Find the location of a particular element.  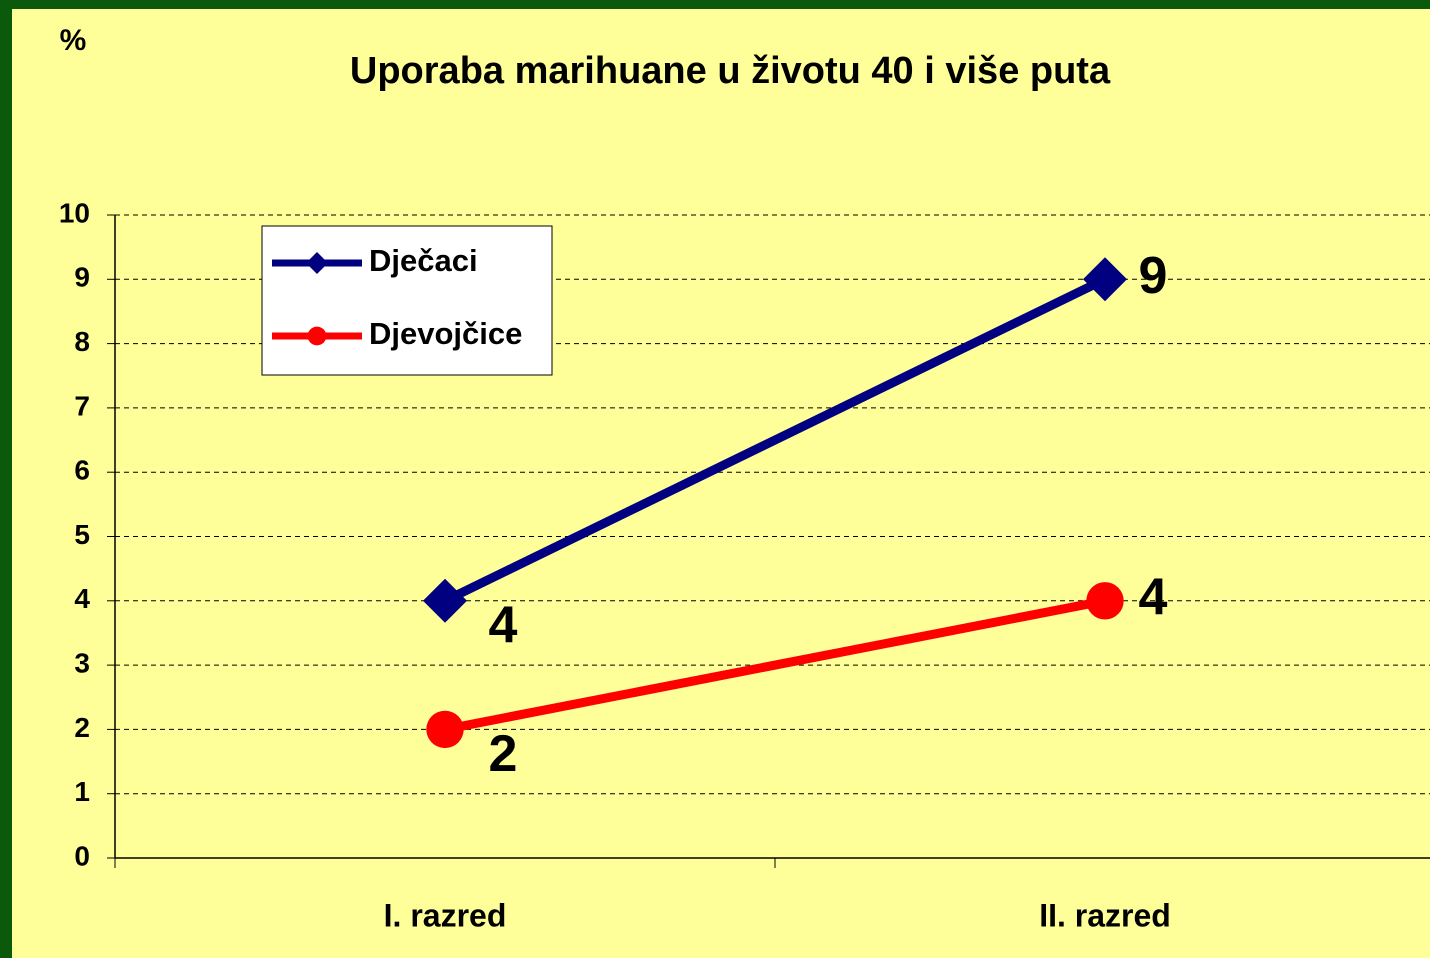

y-tick-label: 2 is located at coordinates (82, 727).